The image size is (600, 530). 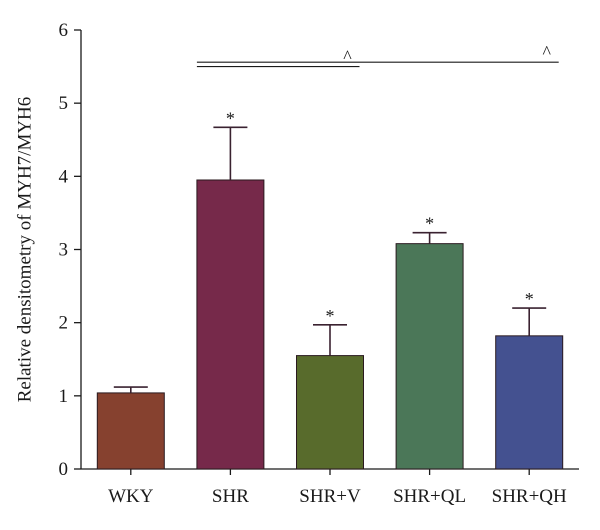 What do you see at coordinates (131, 496) in the screenshot?
I see `x-tick-label: WKY` at bounding box center [131, 496].